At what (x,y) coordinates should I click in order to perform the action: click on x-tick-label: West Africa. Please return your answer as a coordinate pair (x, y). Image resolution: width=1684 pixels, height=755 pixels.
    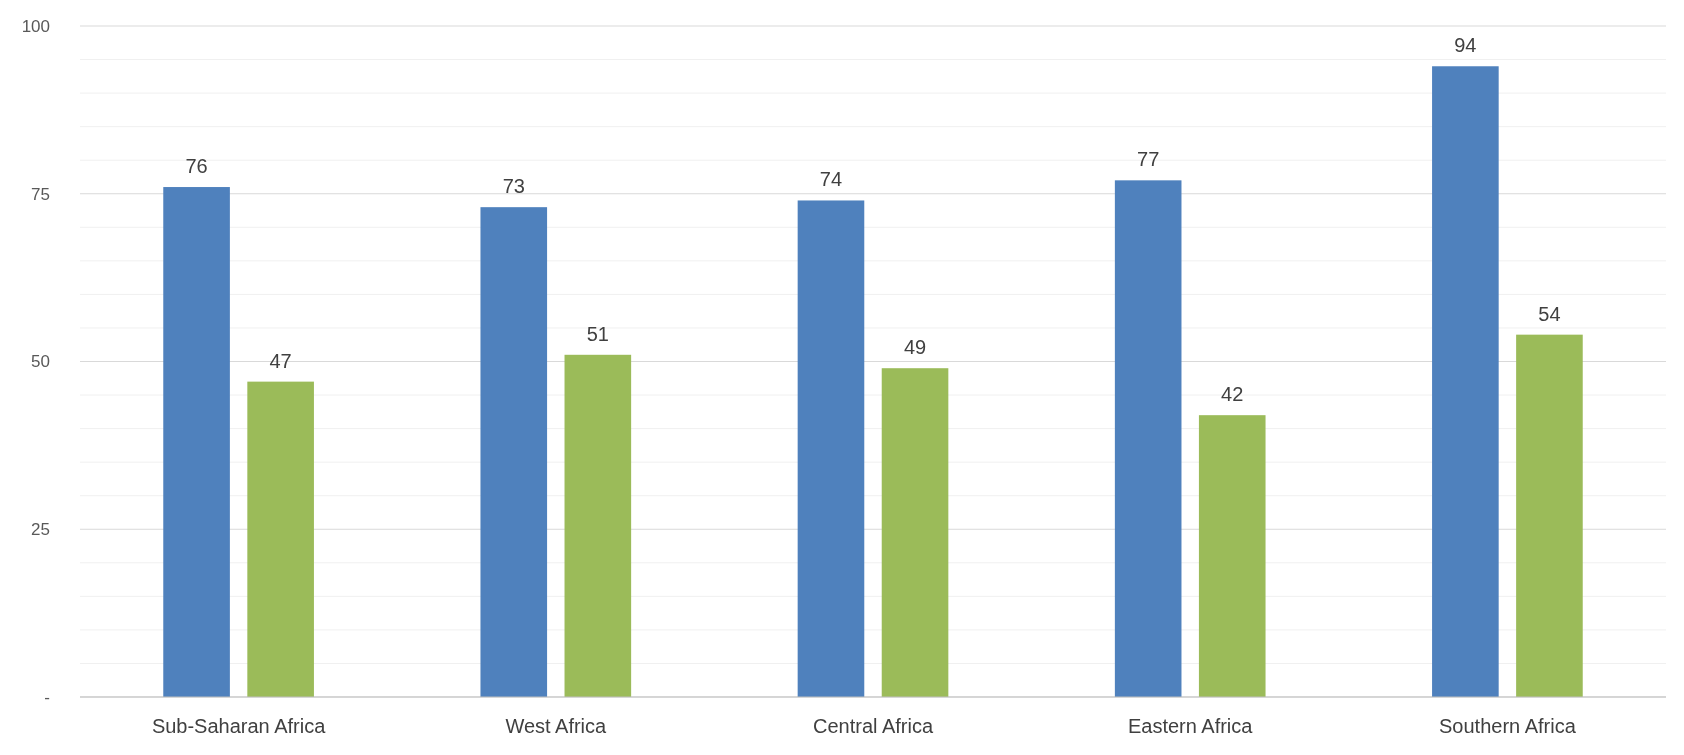
    Looking at the image, I should click on (556, 726).